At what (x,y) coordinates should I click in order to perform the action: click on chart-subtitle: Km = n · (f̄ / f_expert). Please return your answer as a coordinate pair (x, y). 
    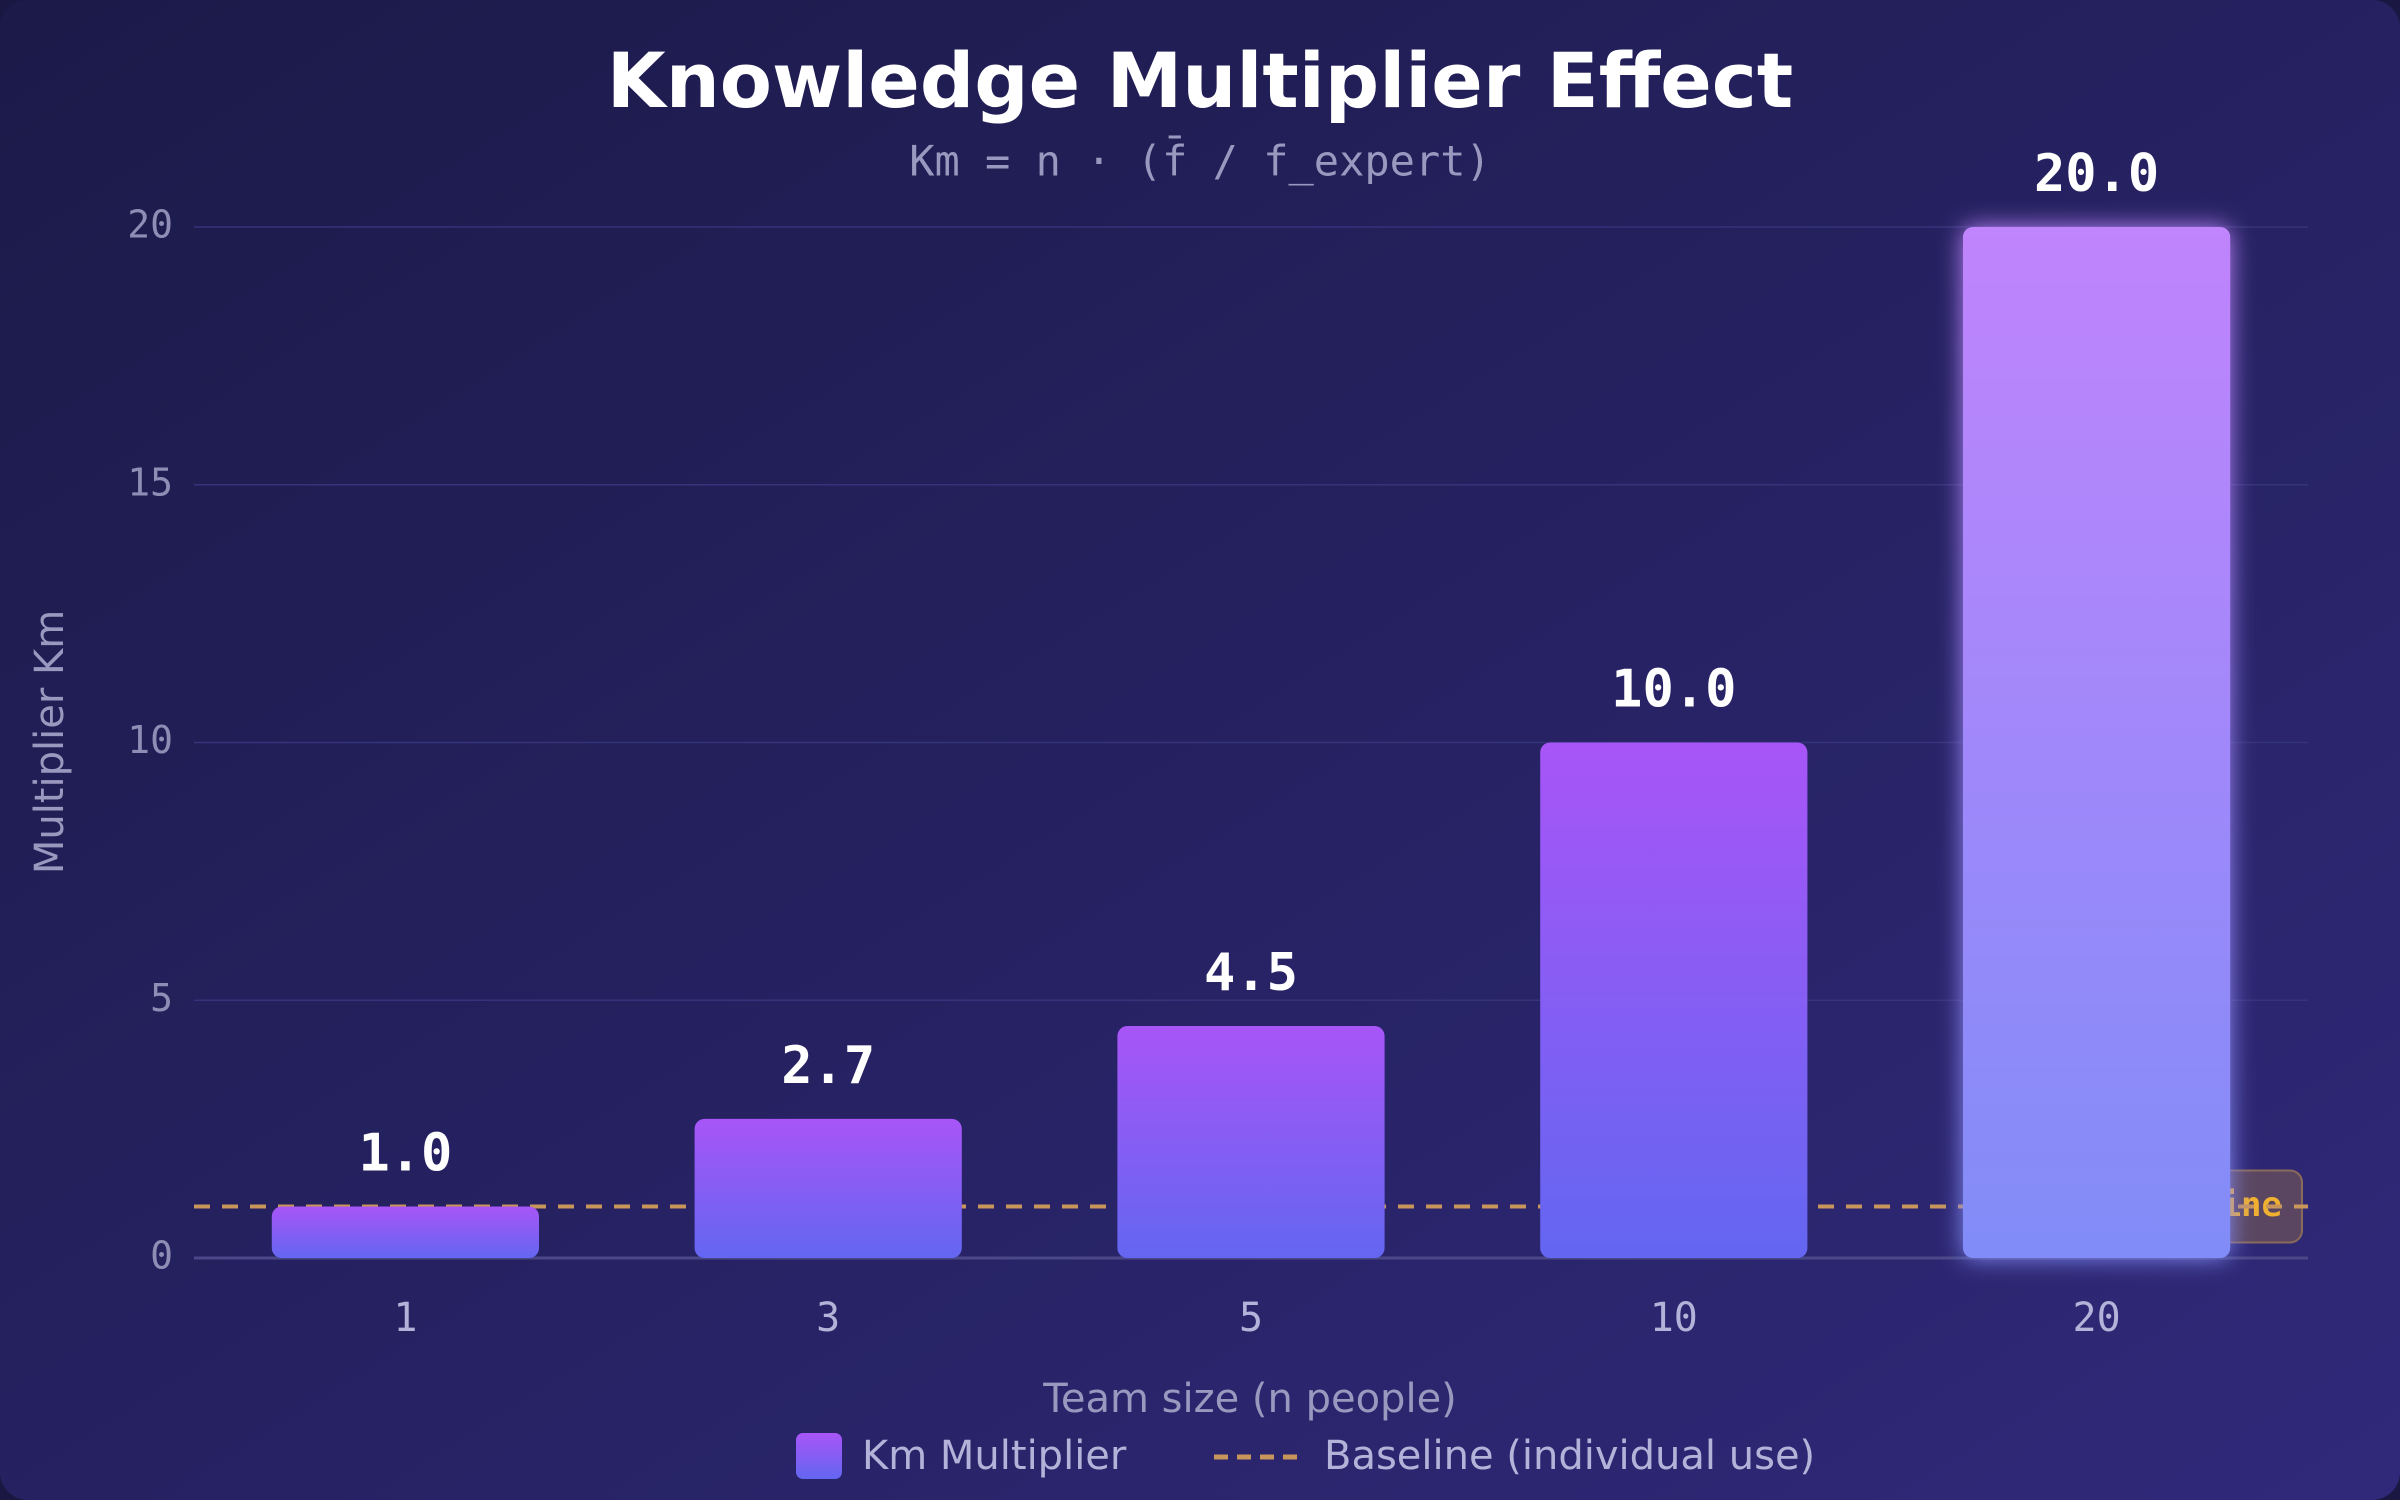
    Looking at the image, I should click on (1200, 160).